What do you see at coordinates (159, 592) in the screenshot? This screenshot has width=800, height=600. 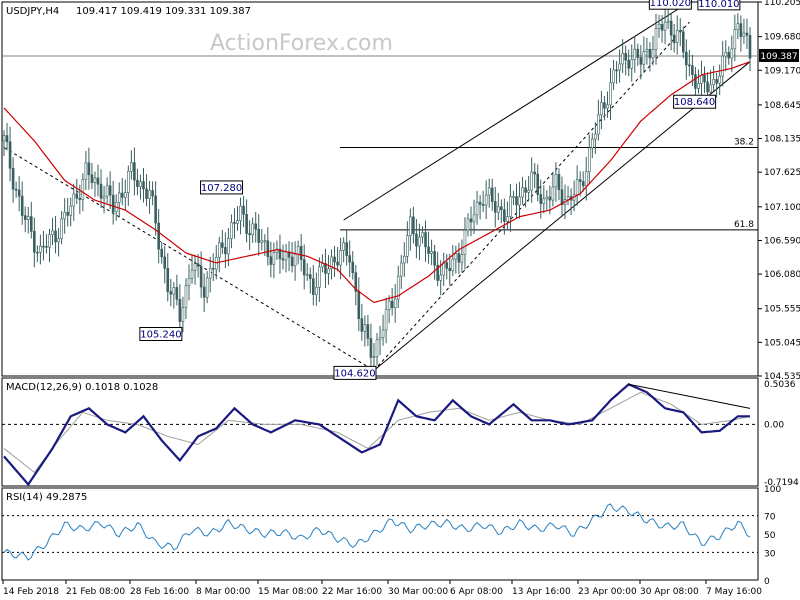 I see `x-tick-label: 28 Feb 16:00` at bounding box center [159, 592].